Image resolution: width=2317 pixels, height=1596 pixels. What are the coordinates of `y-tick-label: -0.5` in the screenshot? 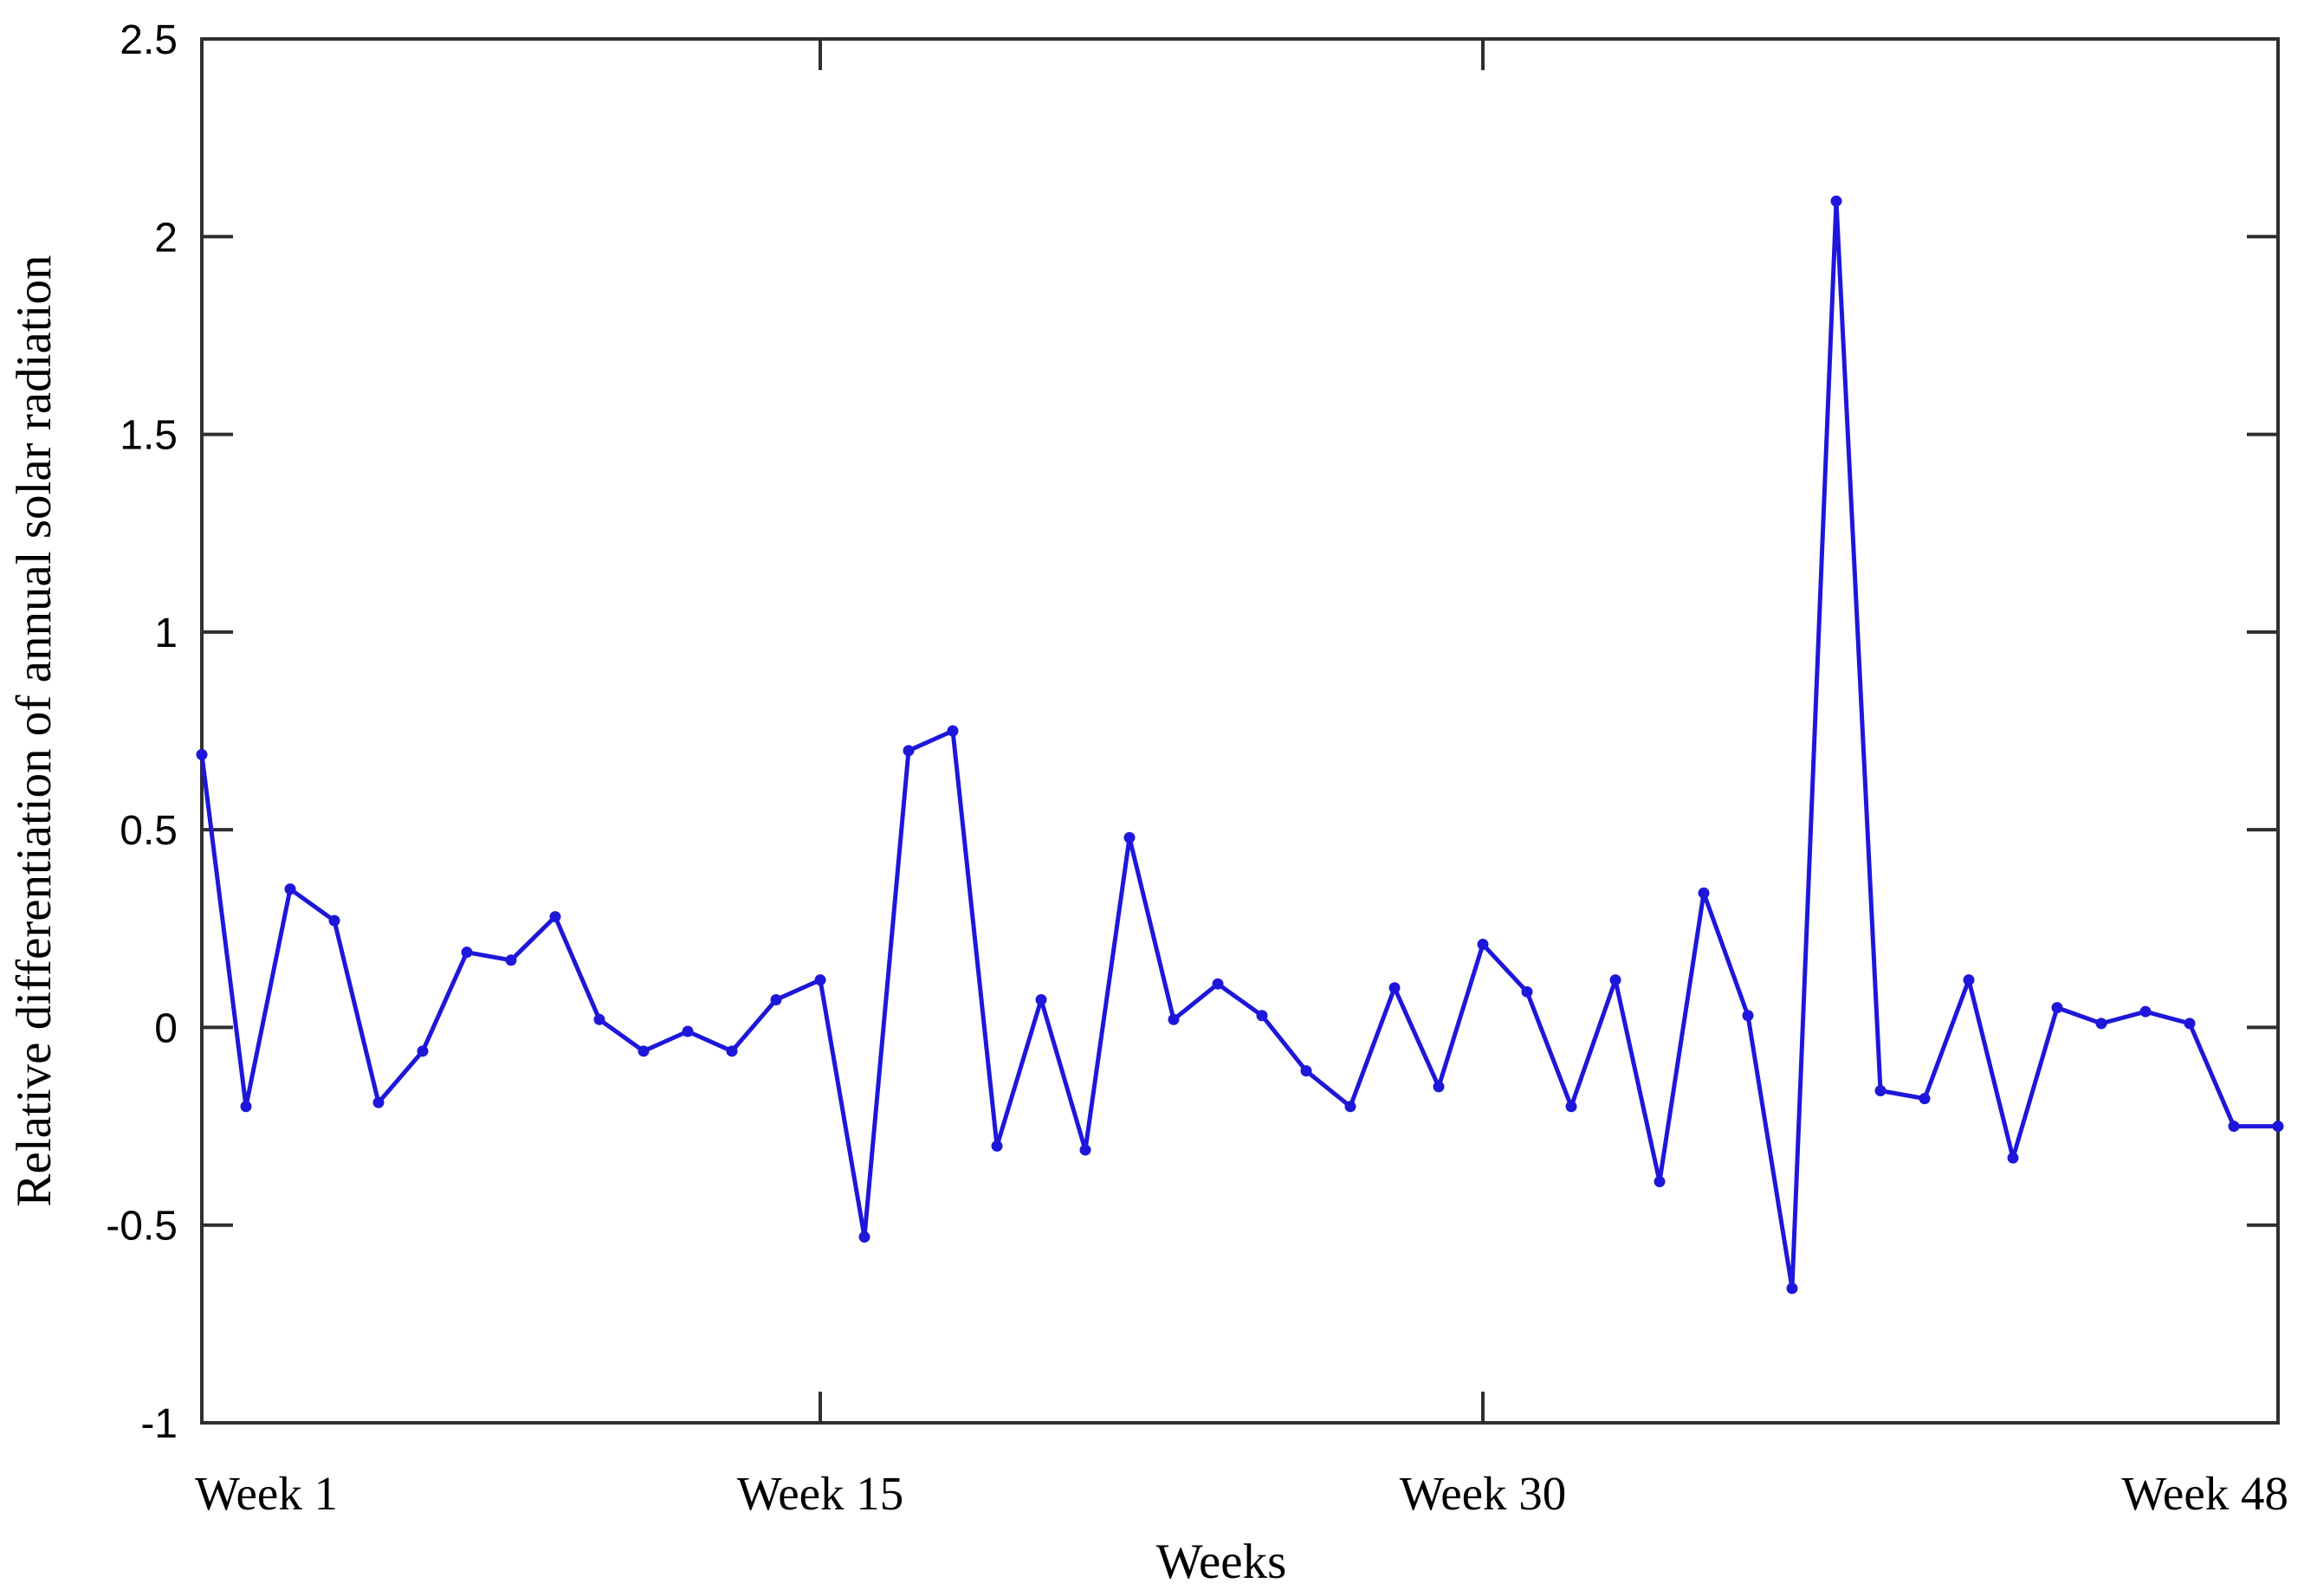 It's located at (142, 1227).